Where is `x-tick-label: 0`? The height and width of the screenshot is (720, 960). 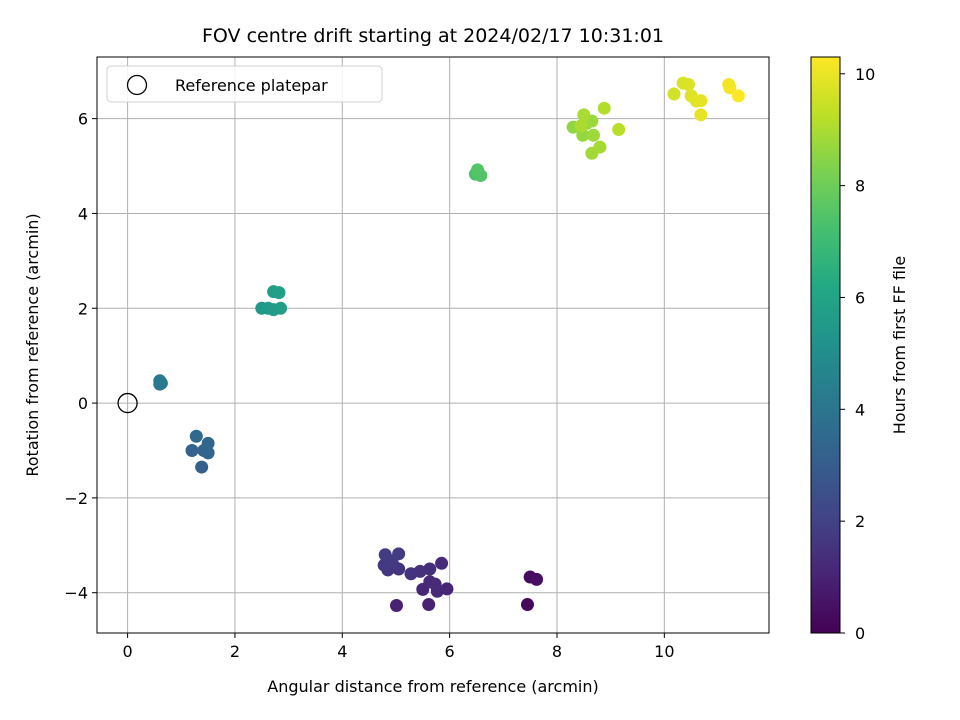
x-tick-label: 0 is located at coordinates (128, 651).